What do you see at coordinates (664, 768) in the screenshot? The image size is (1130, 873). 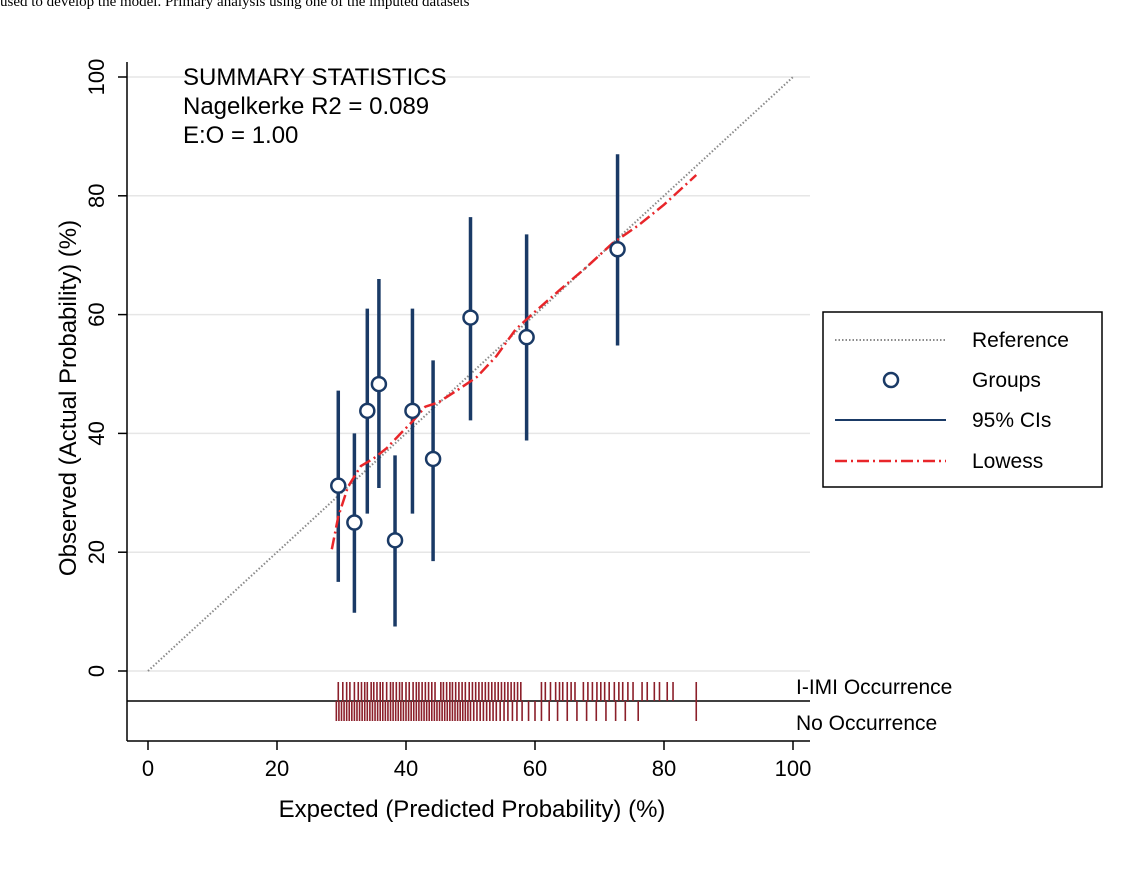 I see `x-tick-label: 80` at bounding box center [664, 768].